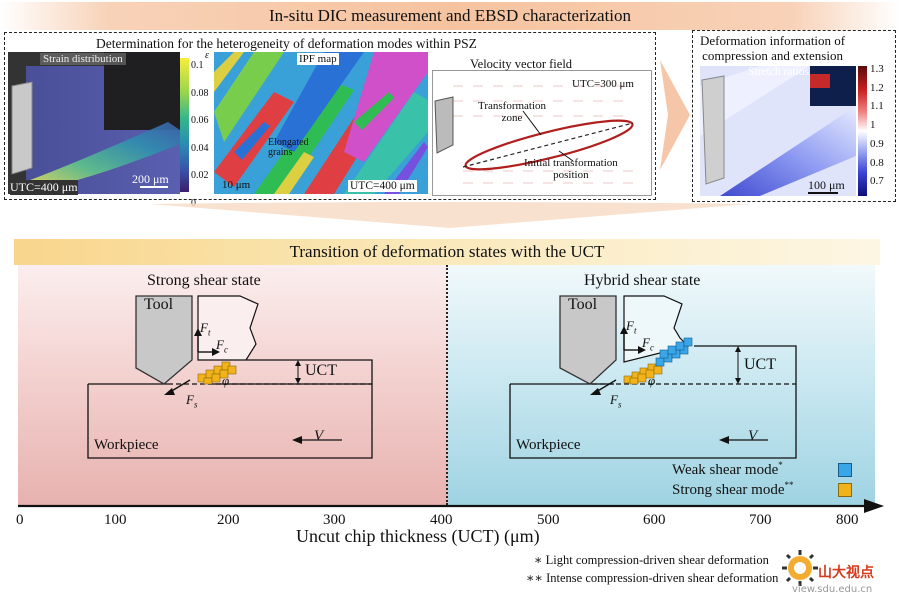 The width and height of the screenshot is (900, 600). I want to click on strain-colorbar-ticks: 0.1 0.08 0.06 0.04 0.02 0, so click(200, 134).